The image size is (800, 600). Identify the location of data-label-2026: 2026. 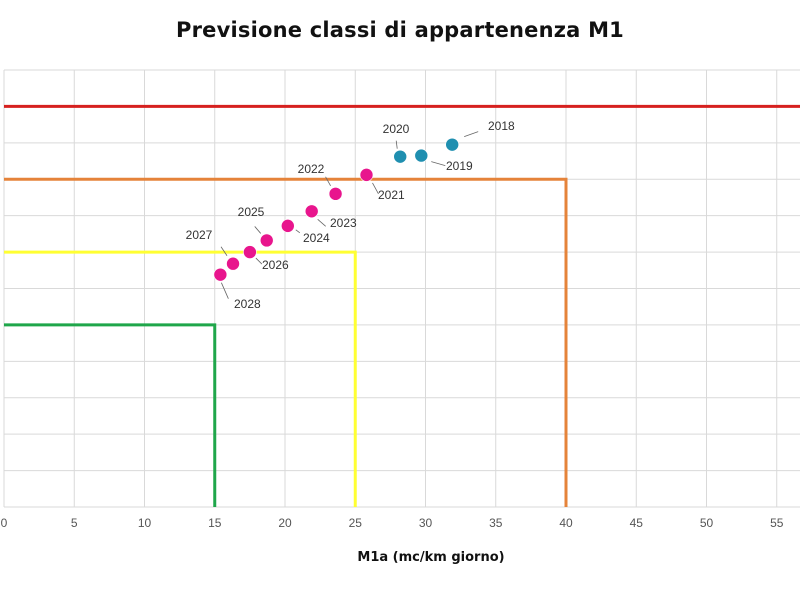
(275, 265).